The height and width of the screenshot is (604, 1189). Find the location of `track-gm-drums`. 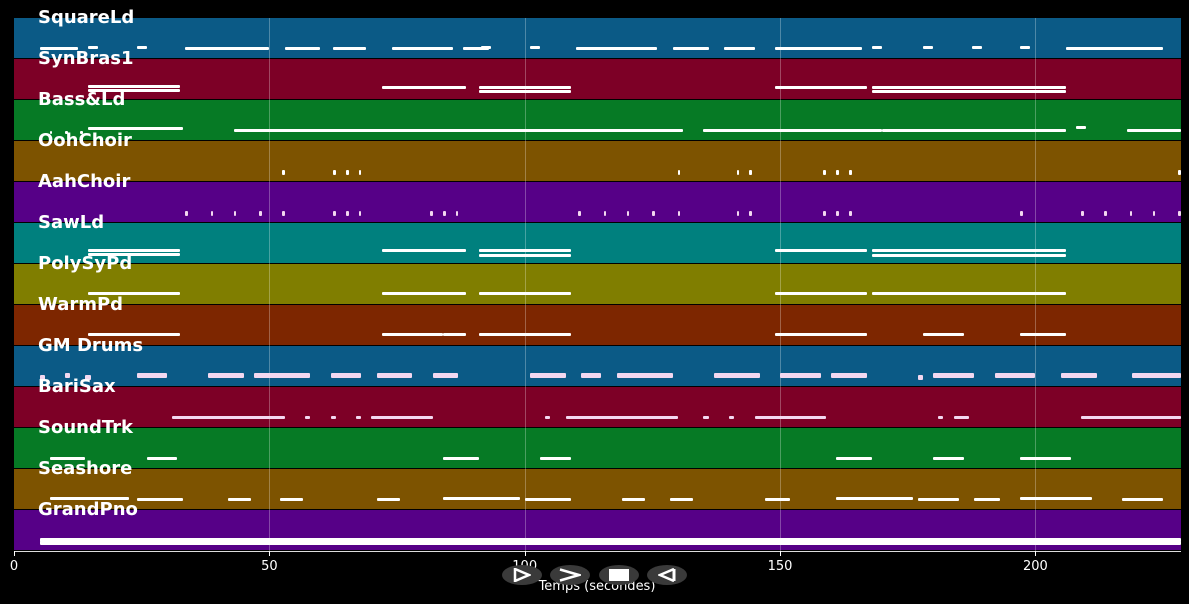

track-gm-drums is located at coordinates (597, 366).